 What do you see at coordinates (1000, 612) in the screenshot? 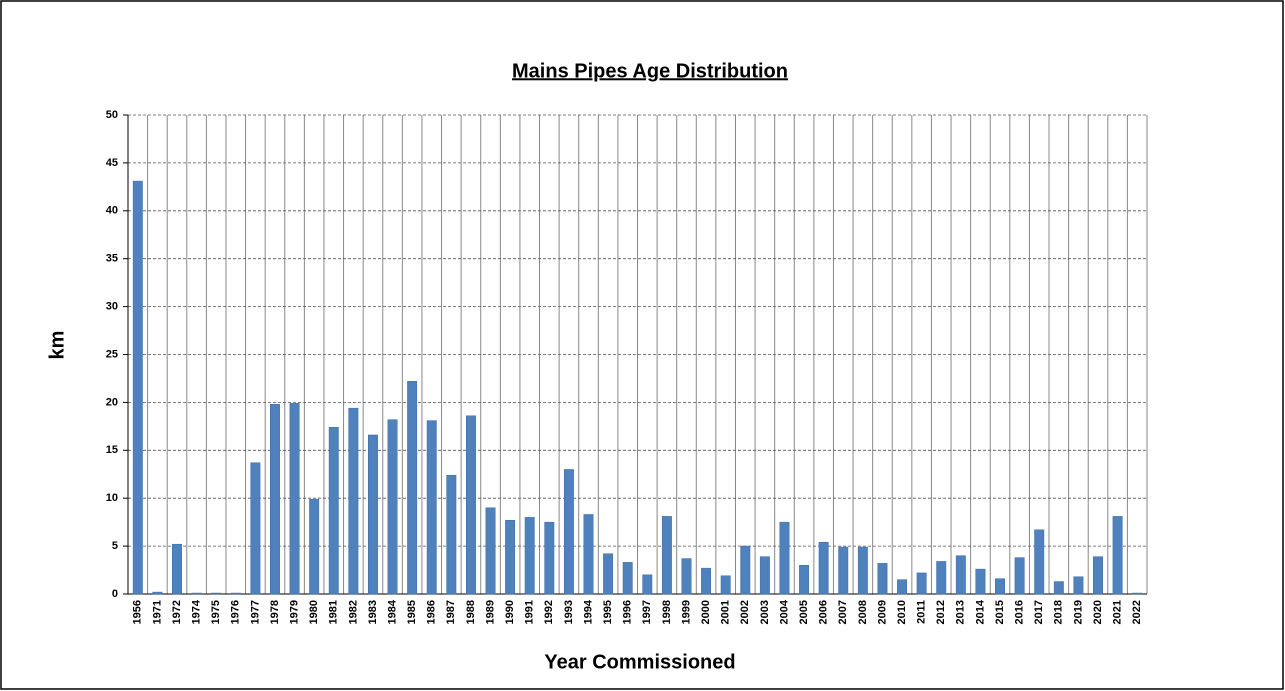
I see `x-tick-label: 2015` at bounding box center [1000, 612].